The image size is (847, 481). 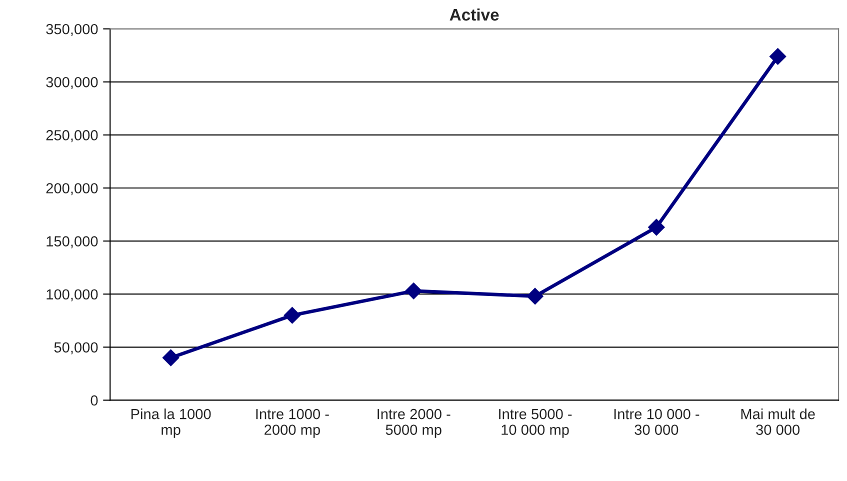 What do you see at coordinates (72, 295) in the screenshot?
I see `y-tick-label: 100,000` at bounding box center [72, 295].